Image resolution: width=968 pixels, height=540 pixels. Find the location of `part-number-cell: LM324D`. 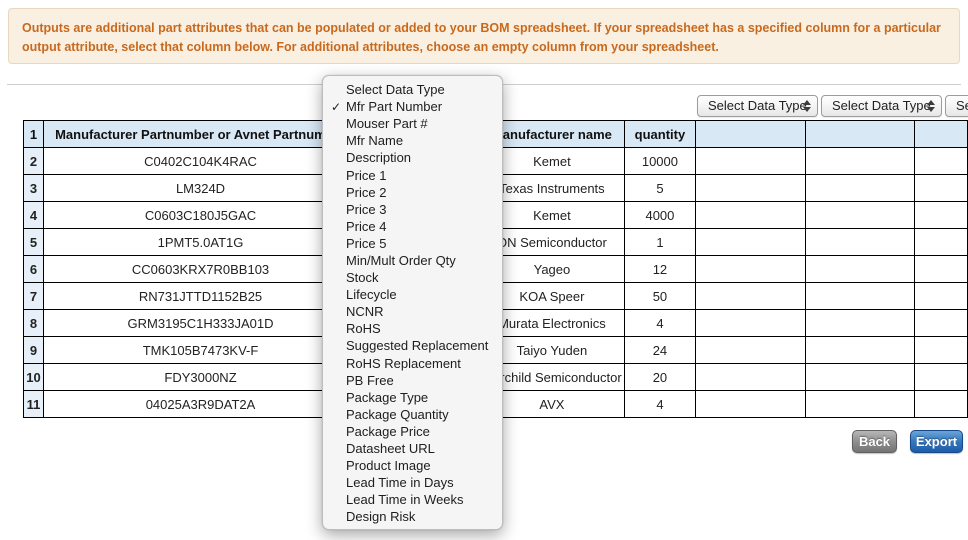

part-number-cell: LM324D is located at coordinates (200, 188).